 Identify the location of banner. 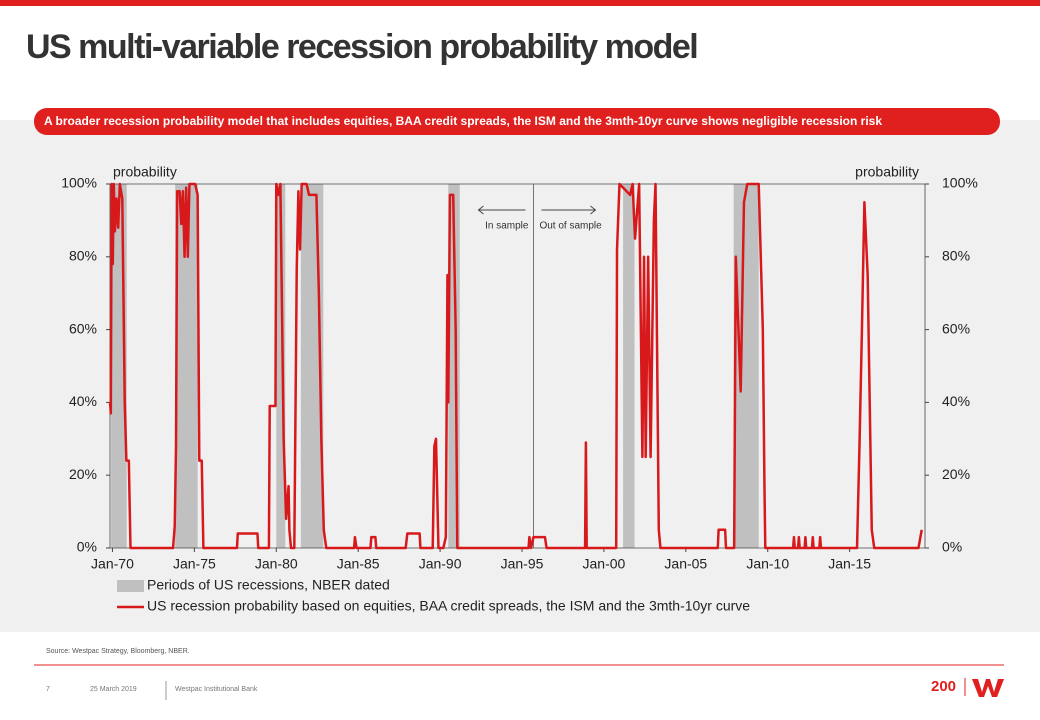
(517, 121).